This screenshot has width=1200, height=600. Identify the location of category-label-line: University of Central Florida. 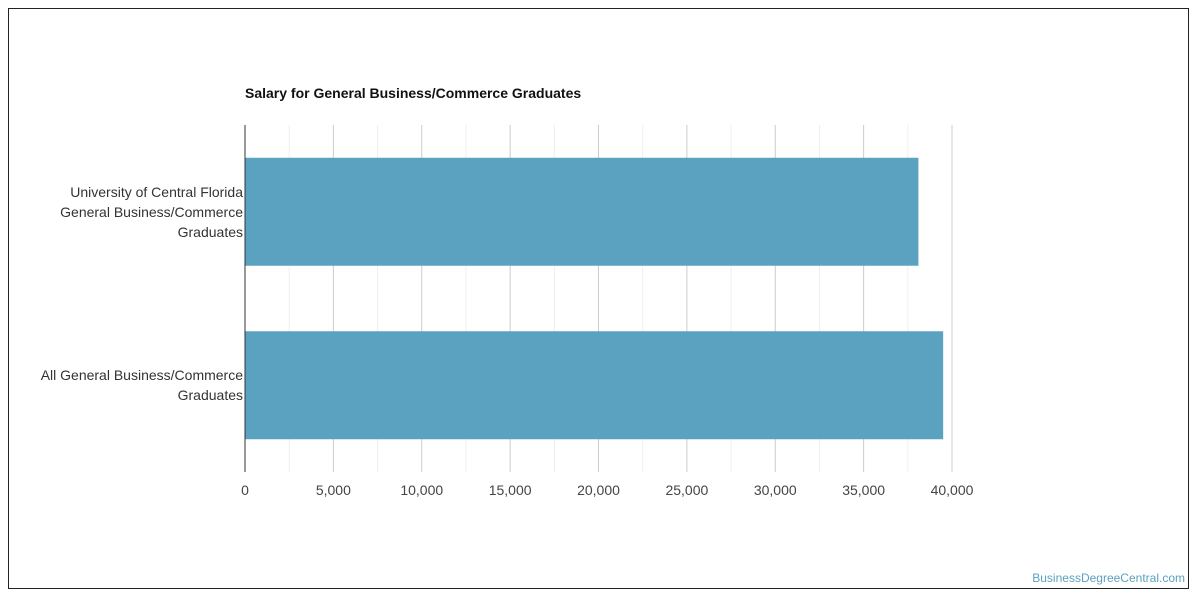
(156, 191).